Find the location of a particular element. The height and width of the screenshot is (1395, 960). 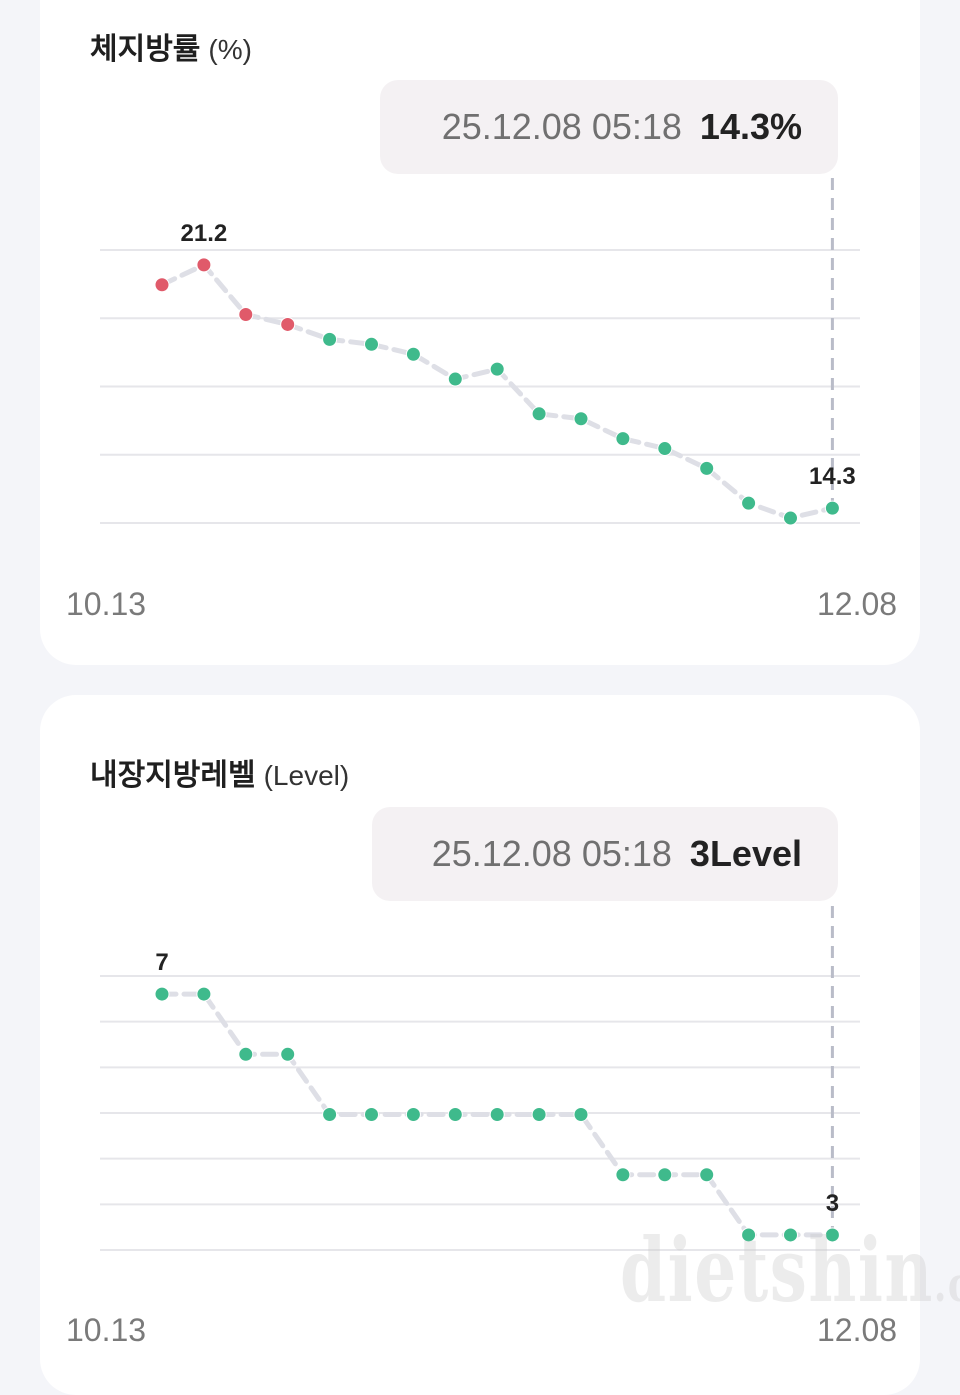

data-label: 3 is located at coordinates (832, 1203).